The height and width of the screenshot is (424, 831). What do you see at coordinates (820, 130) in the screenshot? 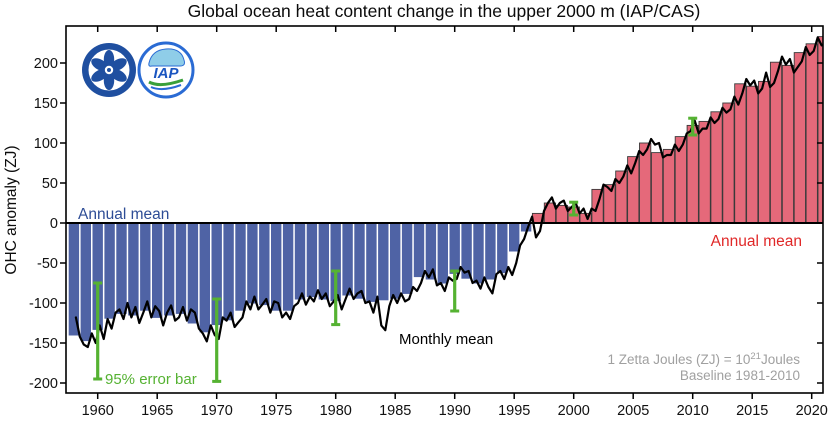
I see `bar-2021` at bounding box center [820, 130].